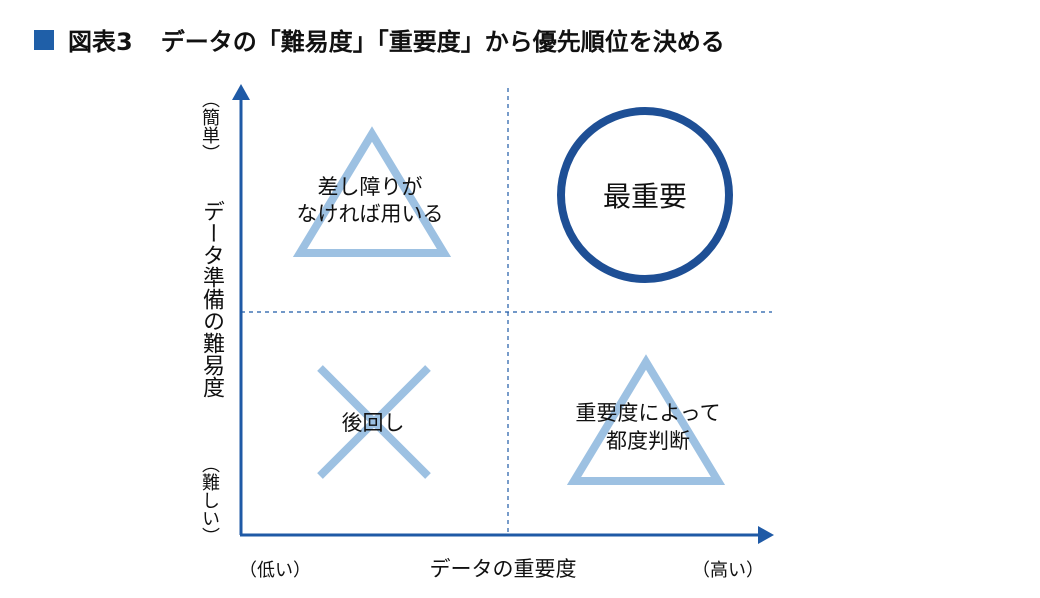  What do you see at coordinates (370, 214) in the screenshot?
I see `quadrant-top-left-line2: なければ用いる` at bounding box center [370, 214].